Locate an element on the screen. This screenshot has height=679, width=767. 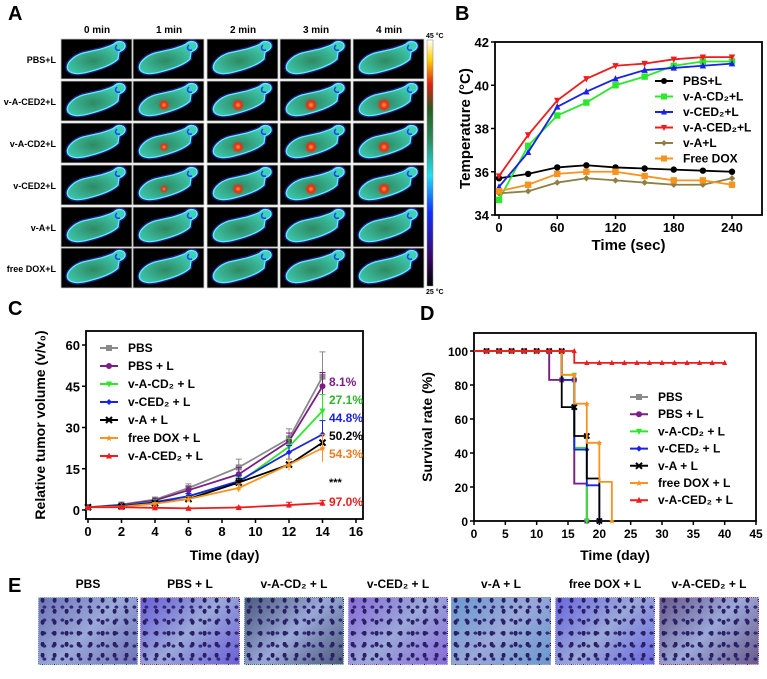
y-tick-label: 15 is located at coordinates (73, 469).